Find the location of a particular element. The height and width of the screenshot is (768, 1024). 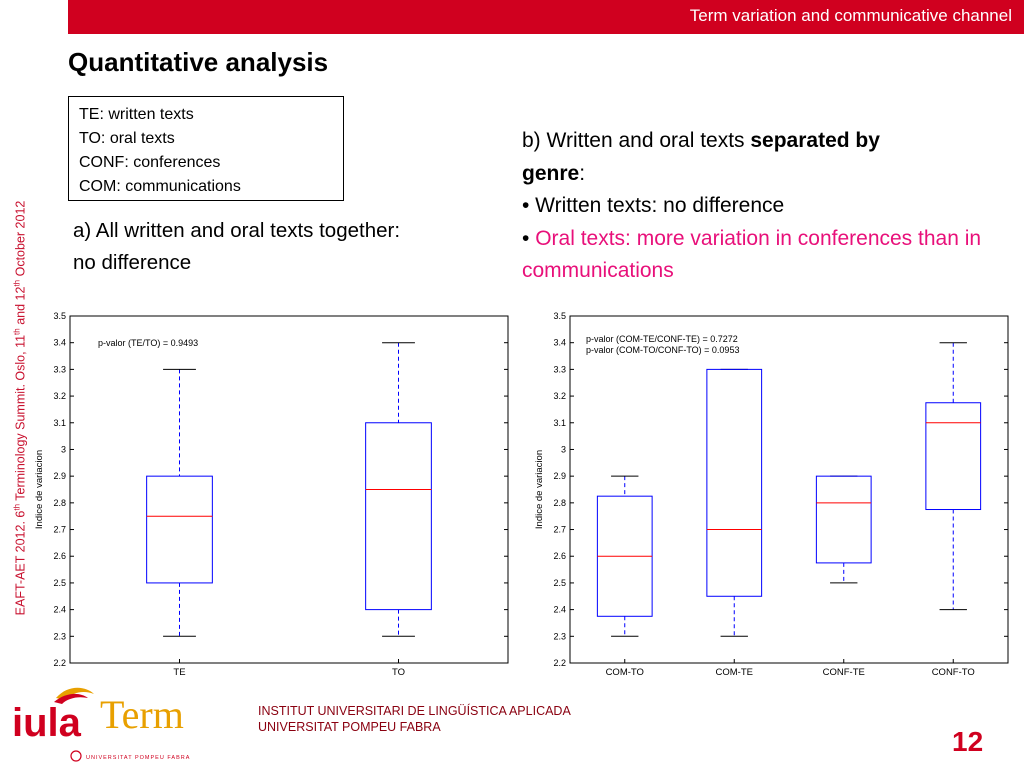

footer-line2: UNIVERSITAT POMPEU FABRA is located at coordinates (349, 727).